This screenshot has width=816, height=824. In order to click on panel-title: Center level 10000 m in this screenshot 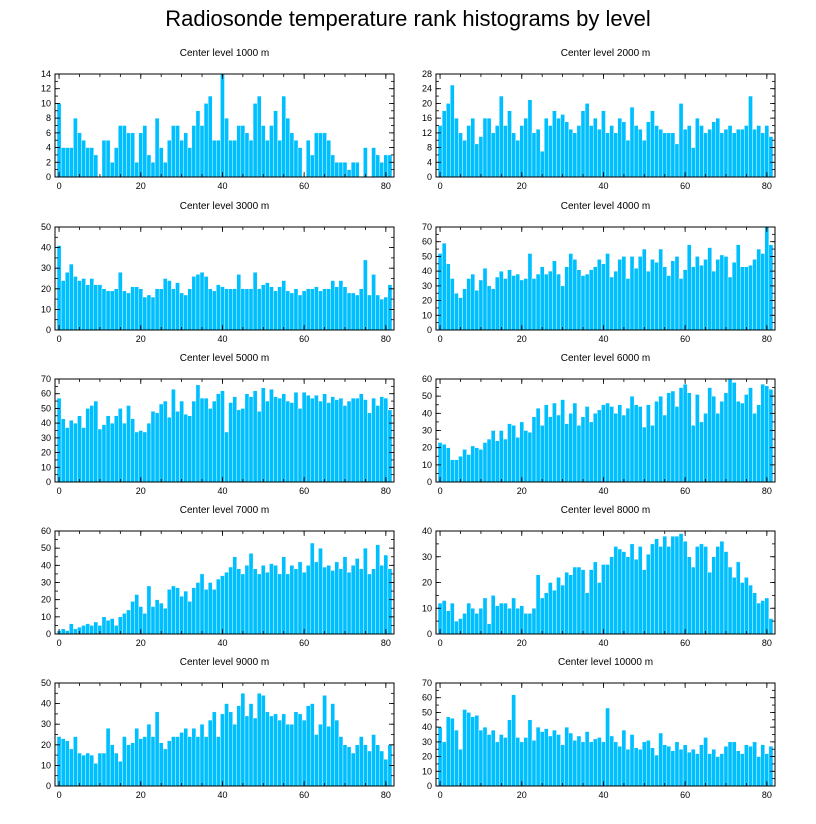, I will do `click(605, 662)`.